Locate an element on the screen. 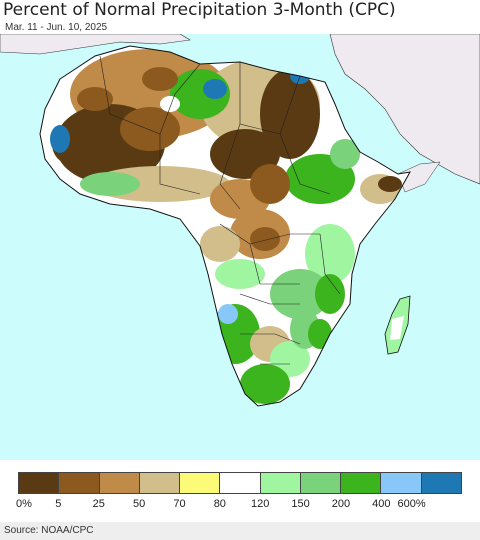  legend-label: 600% is located at coordinates (411, 504).